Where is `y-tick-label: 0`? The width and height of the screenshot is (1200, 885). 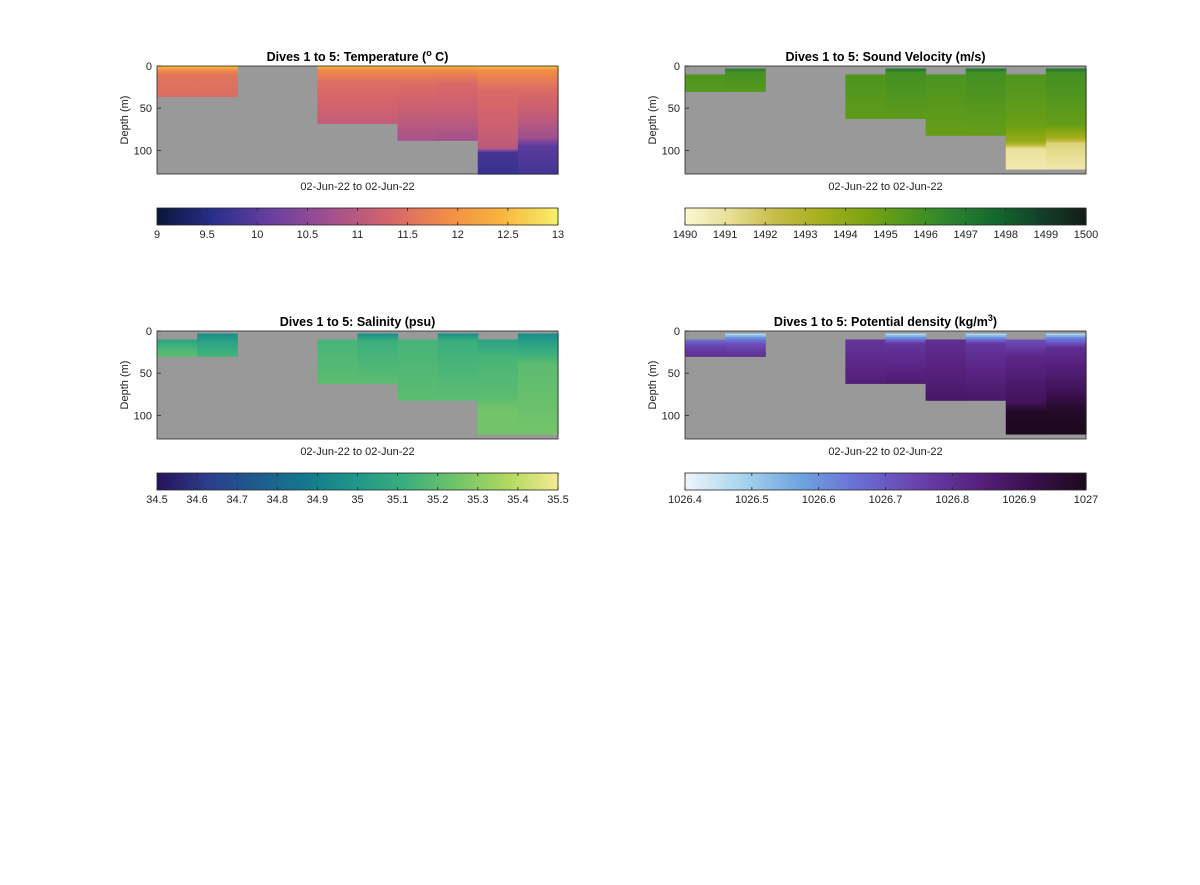 y-tick-label: 0 is located at coordinates (677, 332).